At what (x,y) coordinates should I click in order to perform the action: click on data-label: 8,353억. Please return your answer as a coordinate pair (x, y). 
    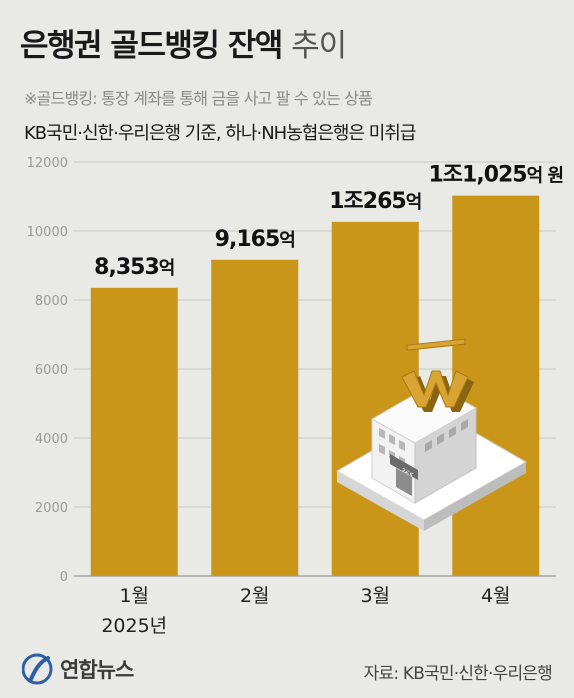
    Looking at the image, I should click on (134, 267).